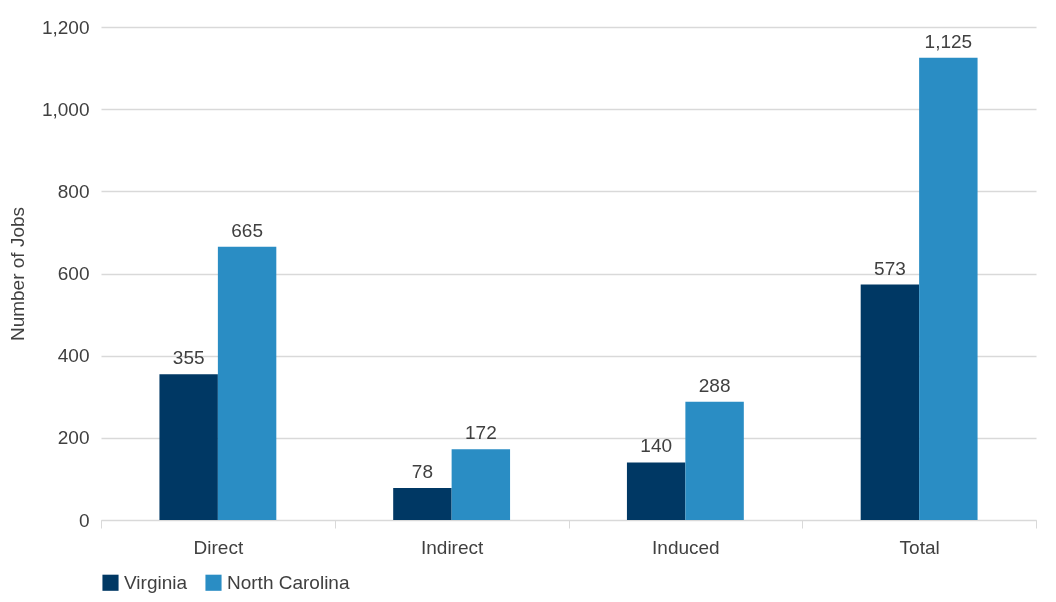 This screenshot has width=1056, height=602. I want to click on y-tick-label: 800, so click(73, 191).